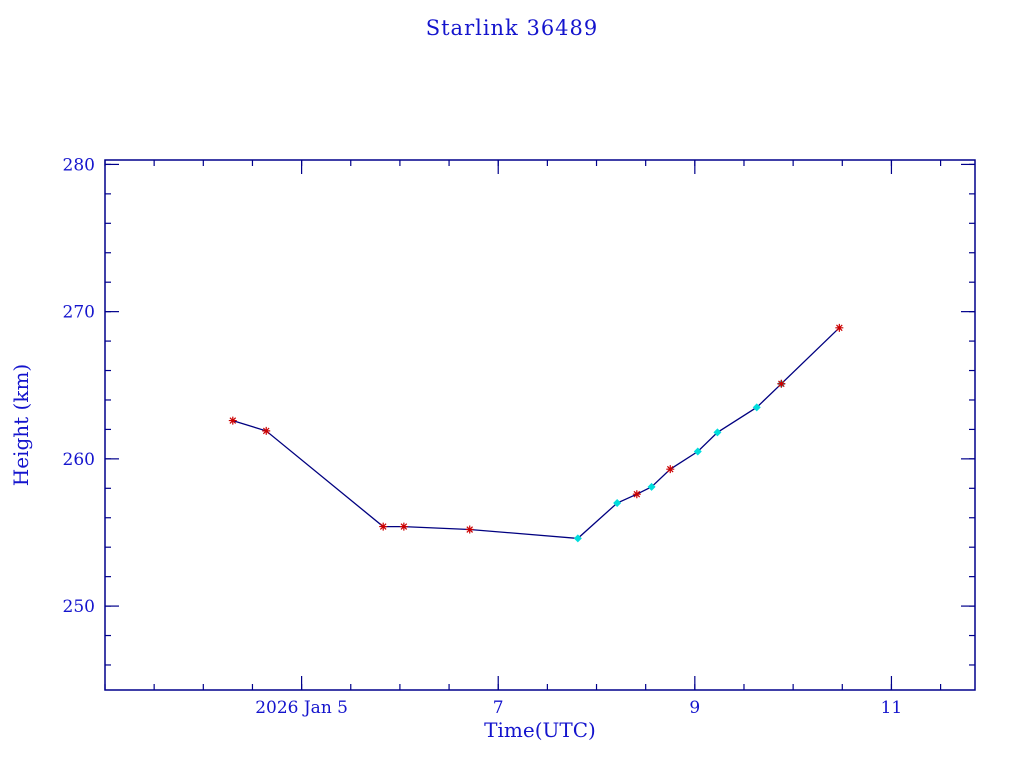 Image resolution: width=1024 pixels, height=768 pixels. What do you see at coordinates (892, 708) in the screenshot?
I see `x-tick-label: 11` at bounding box center [892, 708].